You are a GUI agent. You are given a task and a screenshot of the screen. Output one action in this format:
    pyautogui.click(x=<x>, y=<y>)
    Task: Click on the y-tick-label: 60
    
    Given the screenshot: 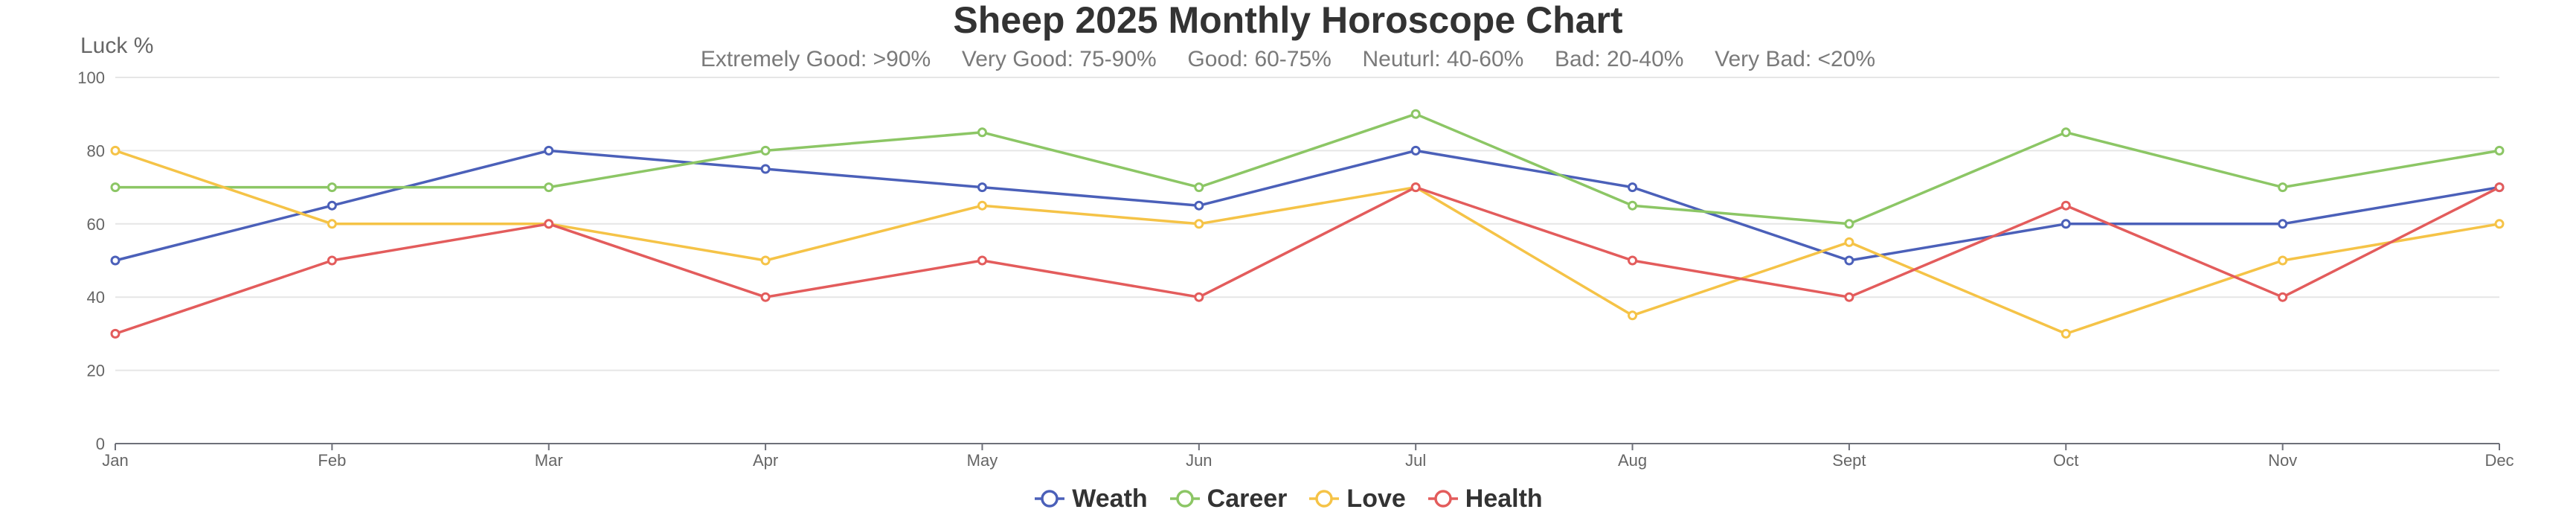 What is the action you would take?
    pyautogui.click(x=96, y=224)
    